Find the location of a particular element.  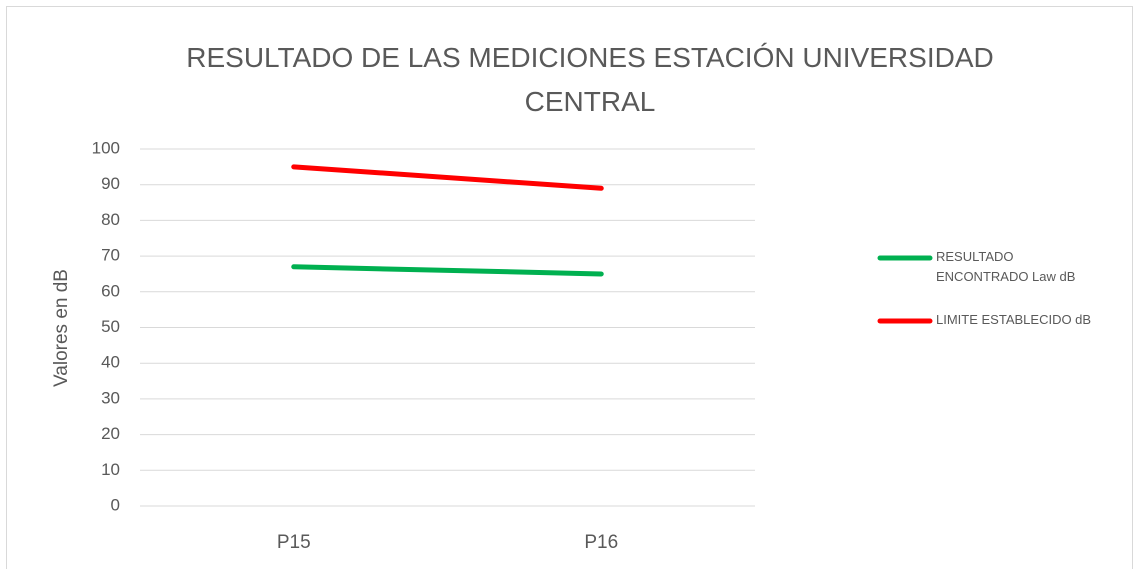

y-tick-label: 10 is located at coordinates (110, 469).